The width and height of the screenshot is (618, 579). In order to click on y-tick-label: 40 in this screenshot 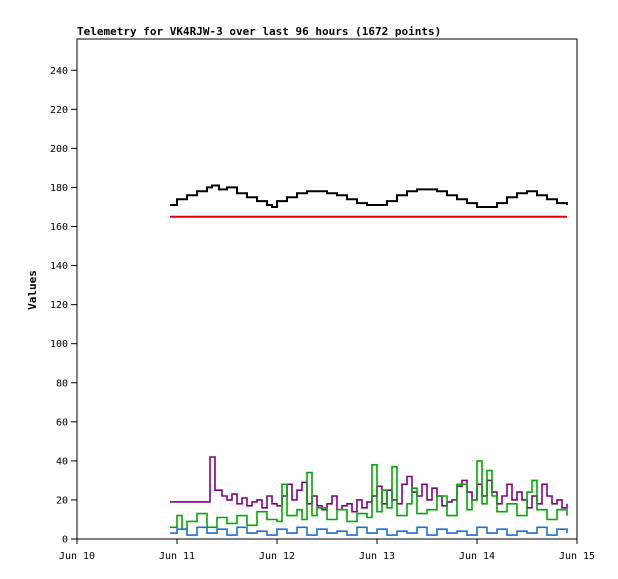, I will do `click(62, 461)`.